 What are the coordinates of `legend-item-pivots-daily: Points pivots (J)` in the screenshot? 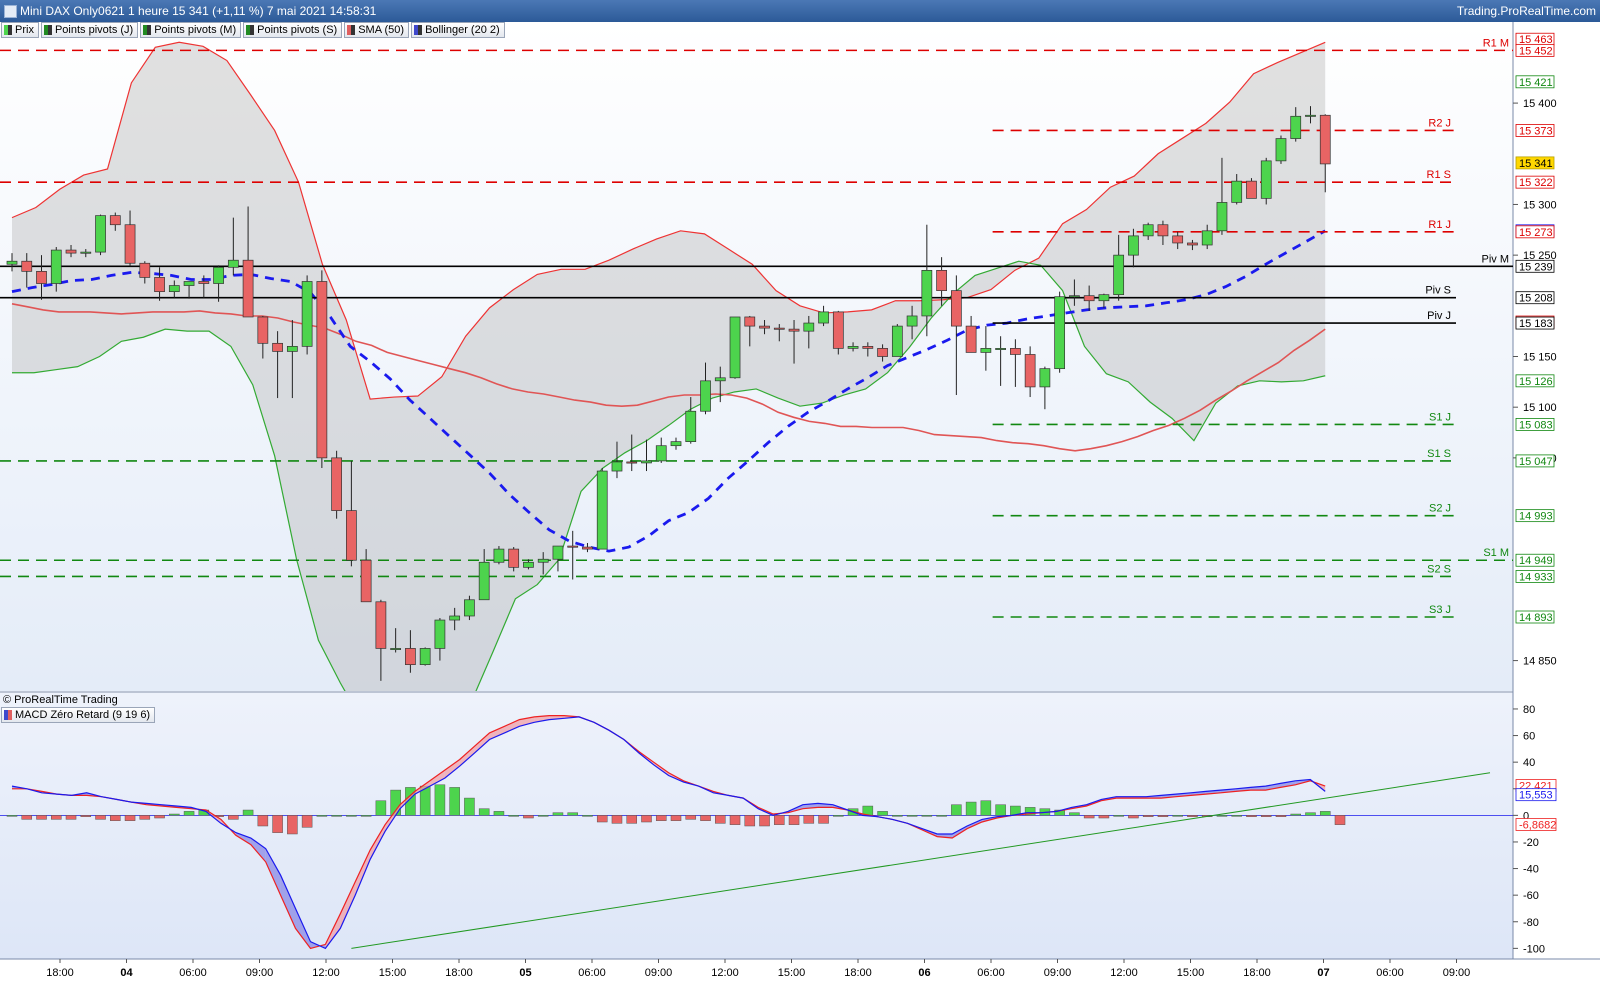 It's located at (89, 30).